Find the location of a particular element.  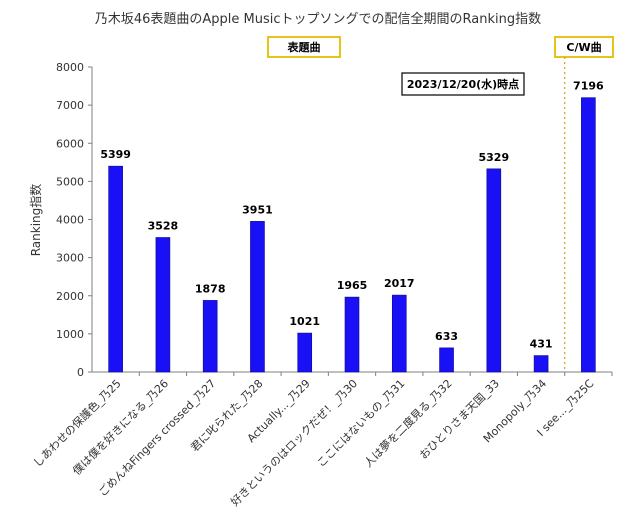

group-cw-box is located at coordinates (584, 47).